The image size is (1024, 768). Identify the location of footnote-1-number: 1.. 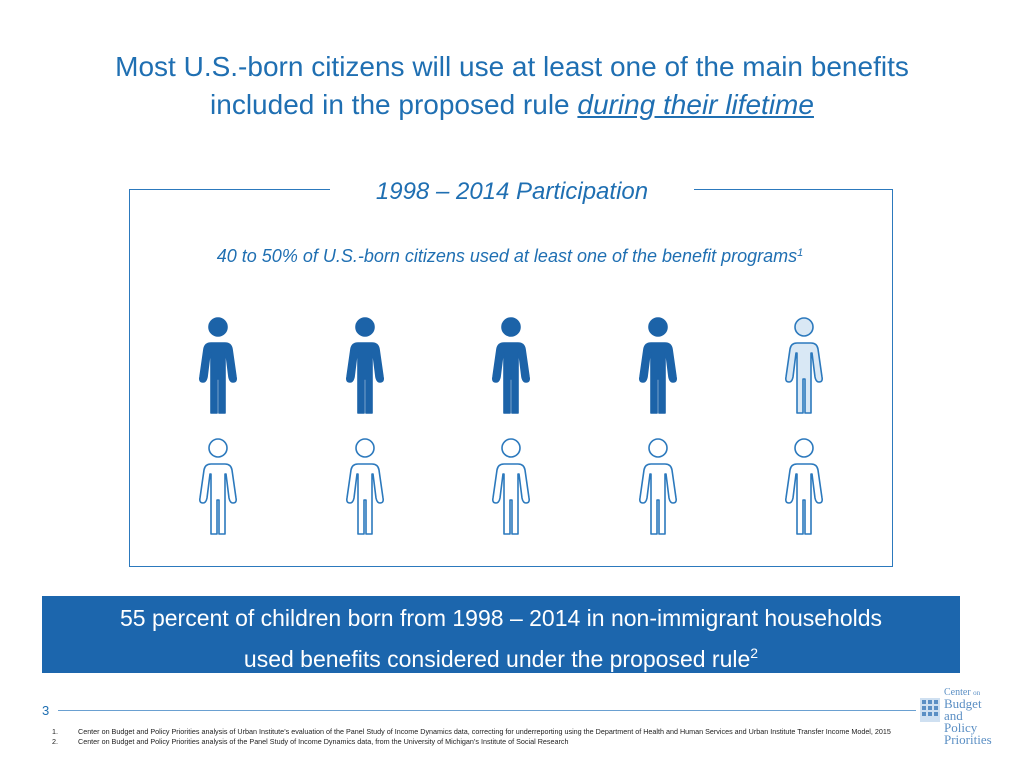
(55, 731).